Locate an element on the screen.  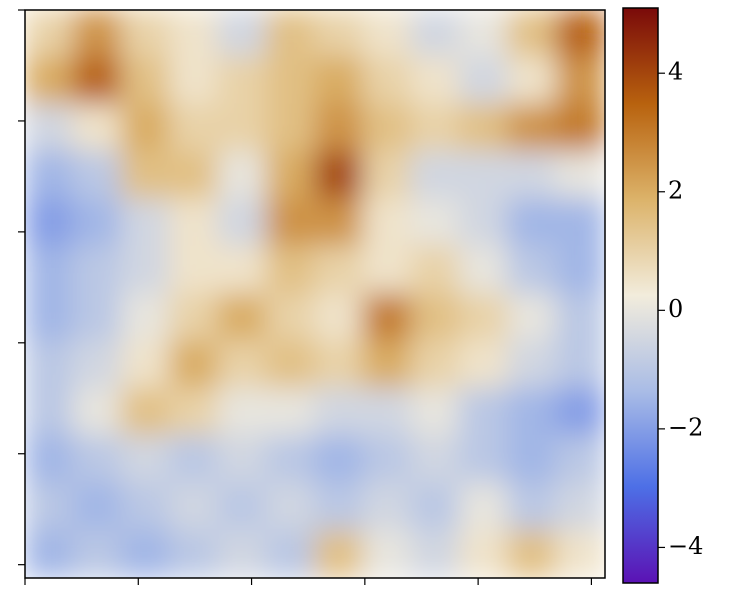
colorbar-tick-label: −4 is located at coordinates (685, 546).